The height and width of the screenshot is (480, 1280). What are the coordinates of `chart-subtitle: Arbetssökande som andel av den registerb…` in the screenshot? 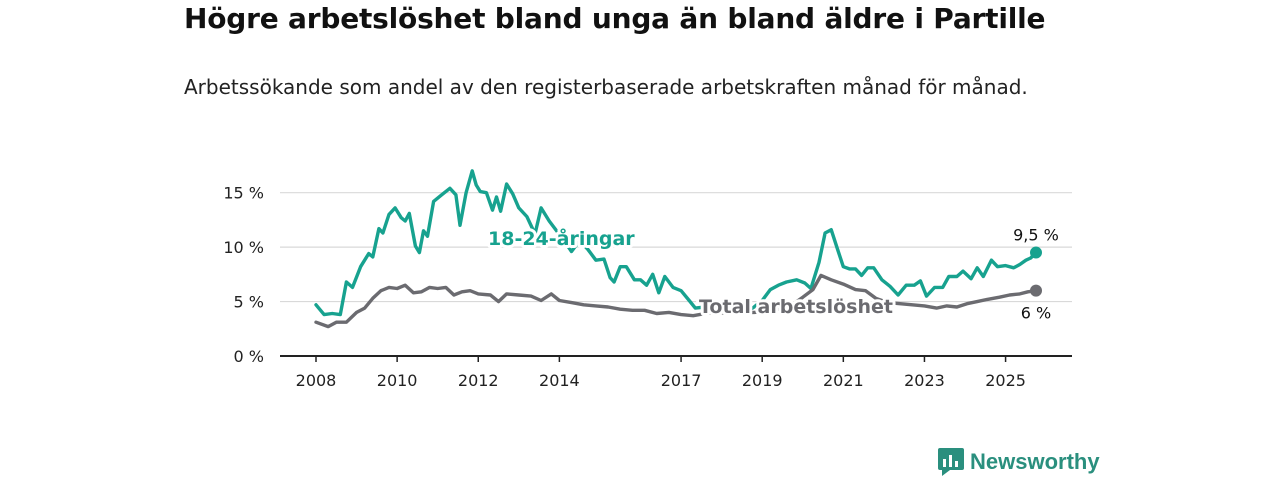 It's located at (606, 87).